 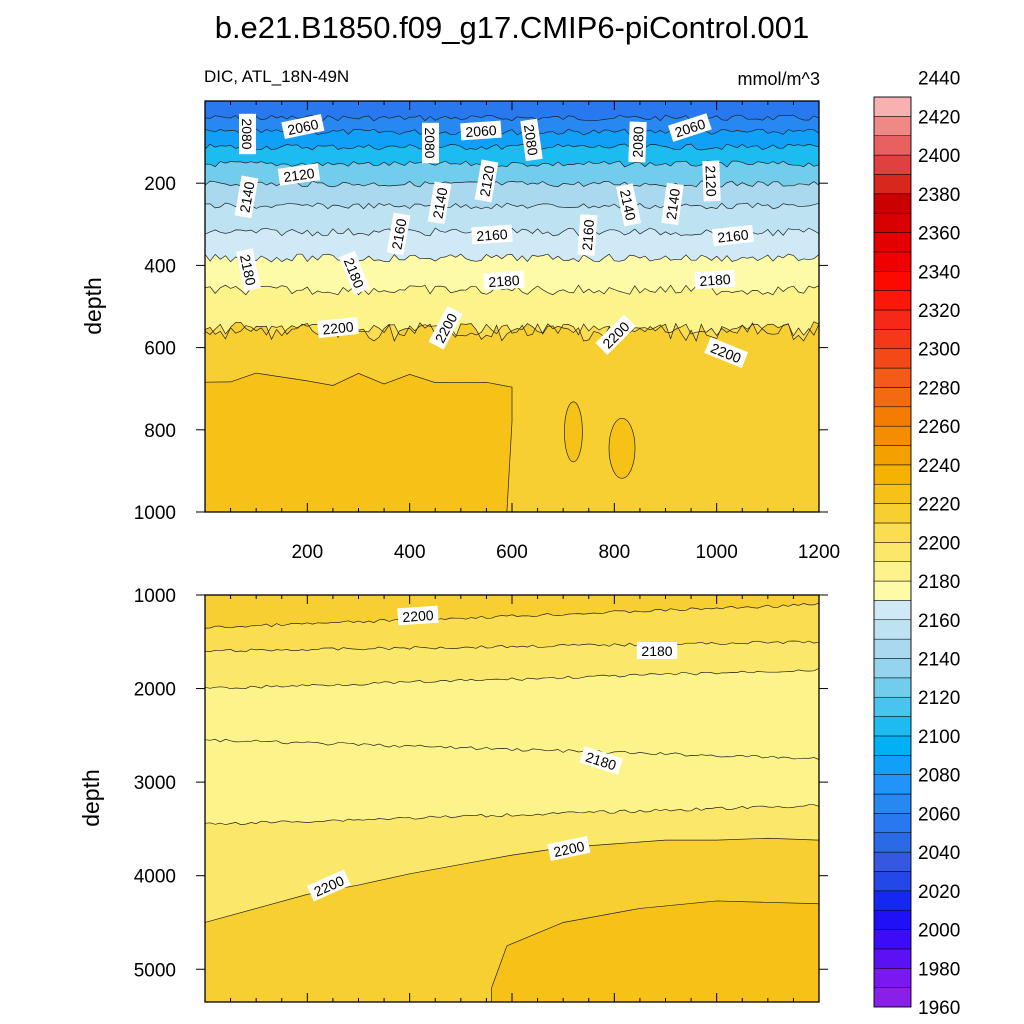 I want to click on upper-x-tick-label: 200, so click(x=307, y=552).